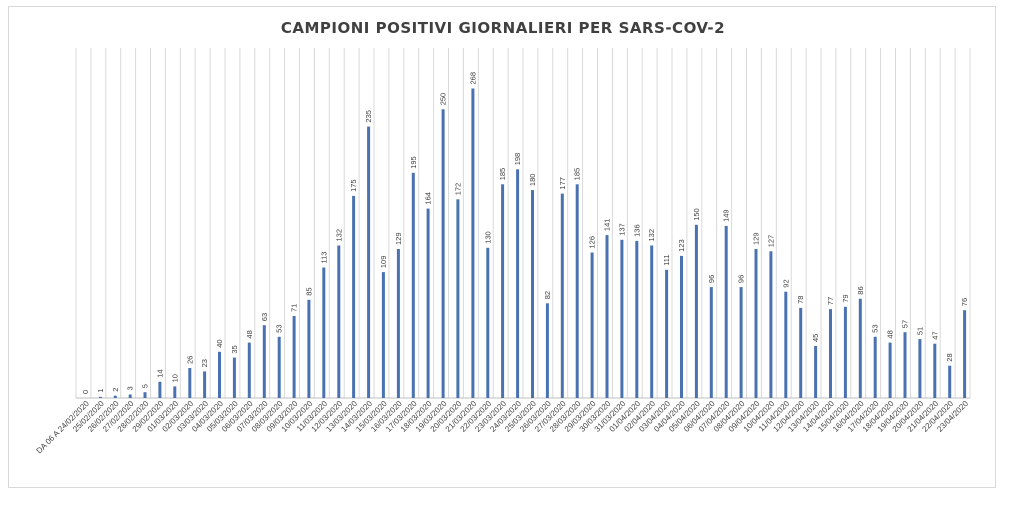 The image size is (1024, 514). Describe the element at coordinates (115, 390) in the screenshot. I see `data-label: 2` at that location.